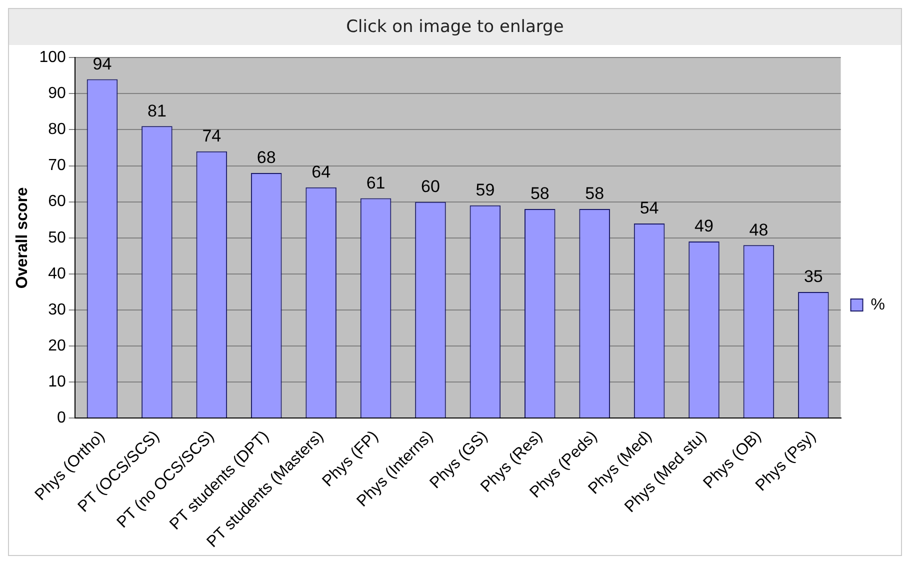 Image resolution: width=908 pixels, height=577 pixels. What do you see at coordinates (649, 208) in the screenshot?
I see `data-label: 54` at bounding box center [649, 208].